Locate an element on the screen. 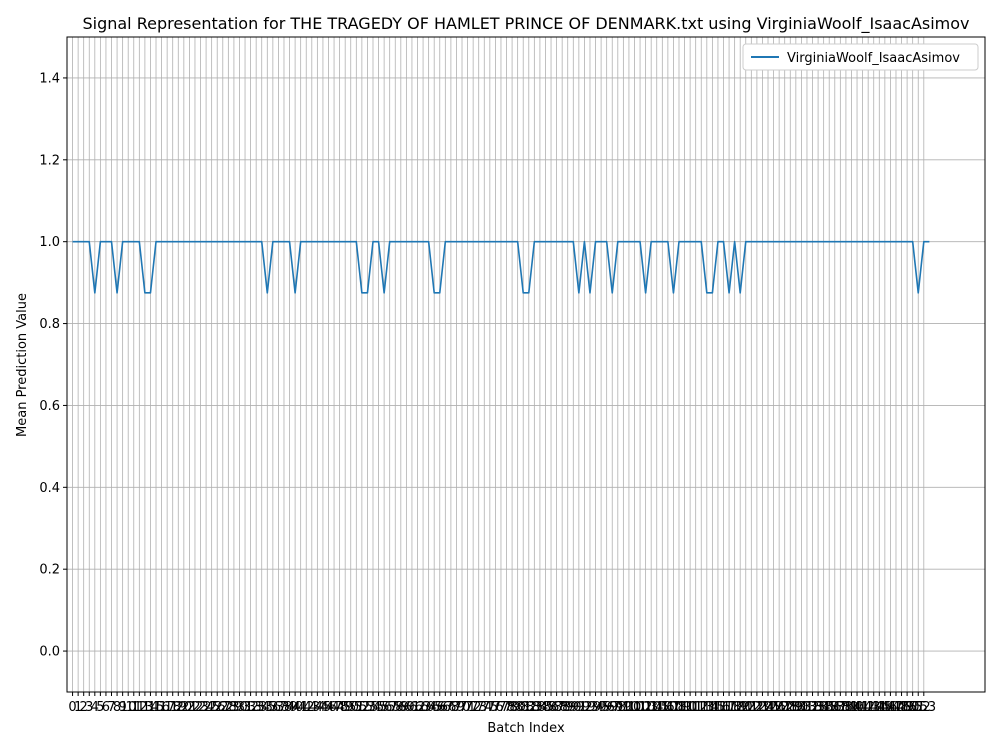  x-tick-label: 66 is located at coordinates (439, 707).